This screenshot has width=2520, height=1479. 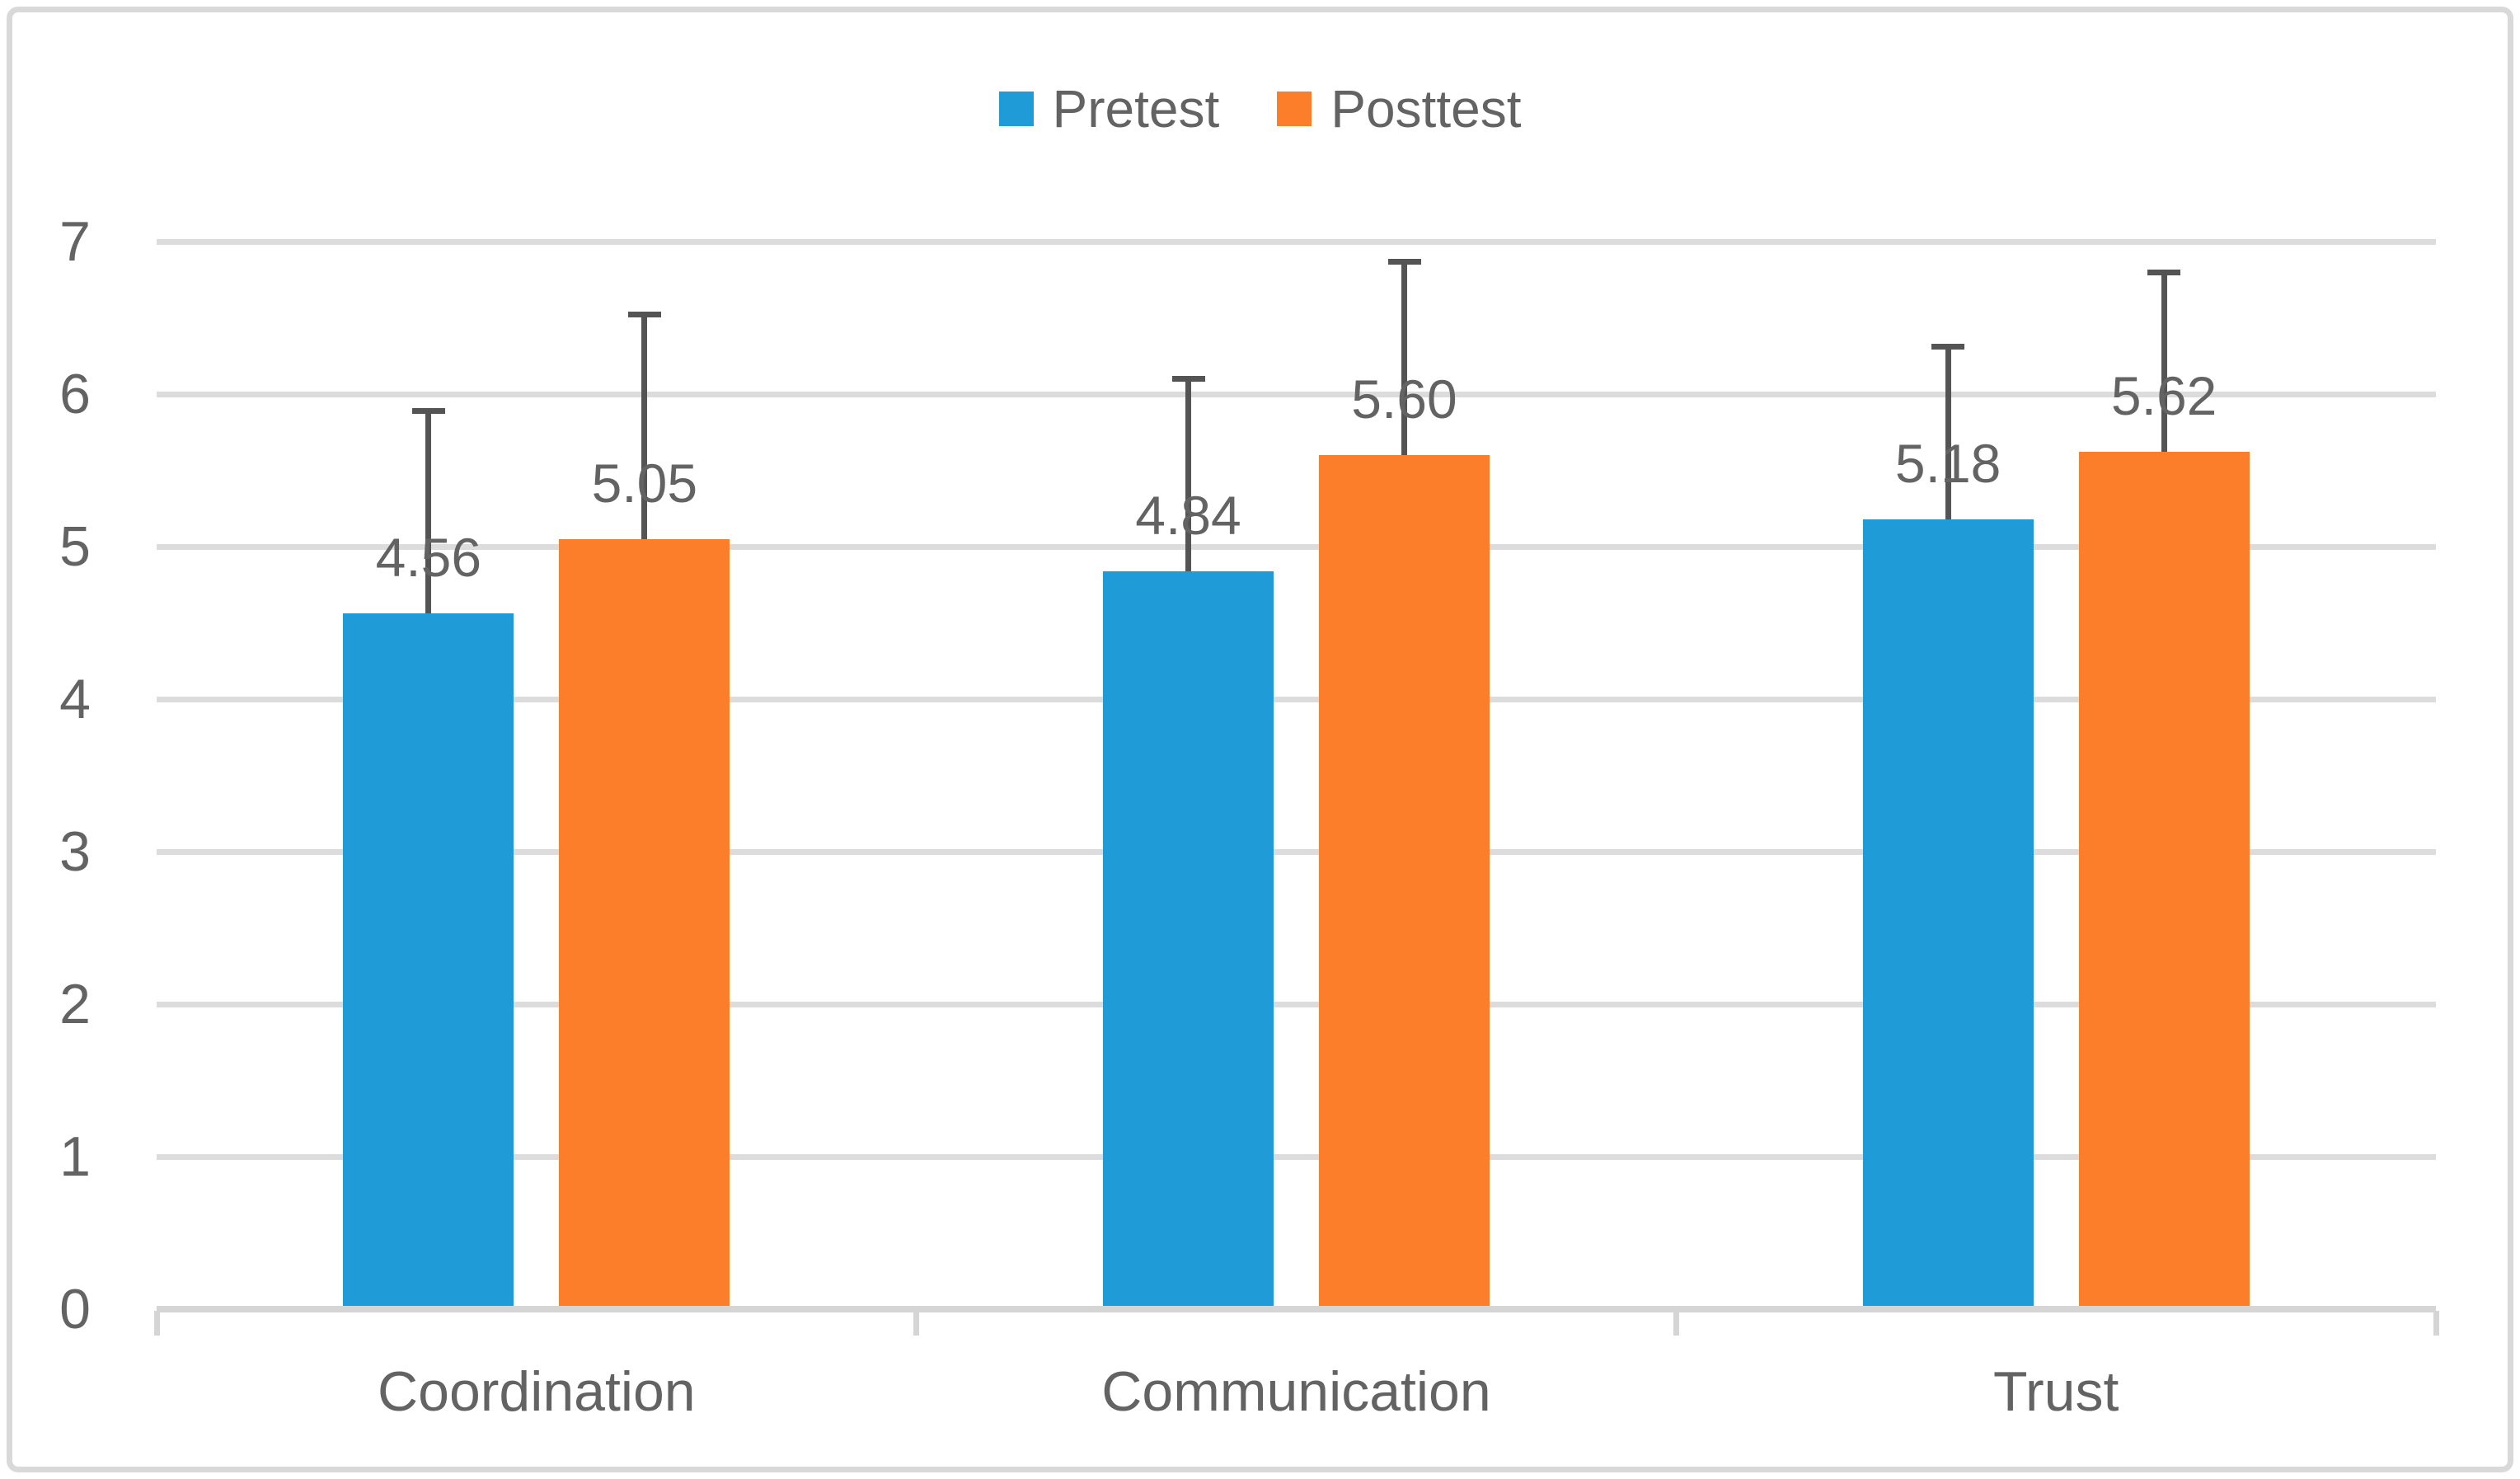 I want to click on category-label-communication: Communication, so click(x=1296, y=1391).